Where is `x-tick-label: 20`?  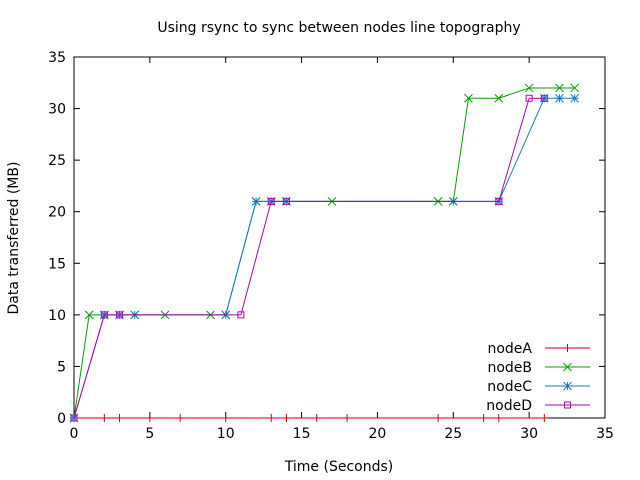 x-tick-label: 20 is located at coordinates (378, 434).